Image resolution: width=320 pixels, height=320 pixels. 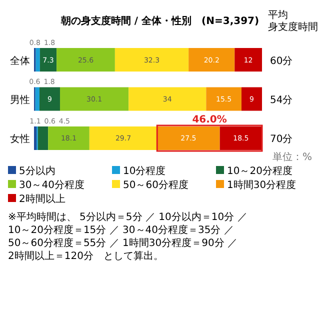 What do you see at coordinates (292, 157) in the screenshot?
I see `text: 単位：%` at bounding box center [292, 157].